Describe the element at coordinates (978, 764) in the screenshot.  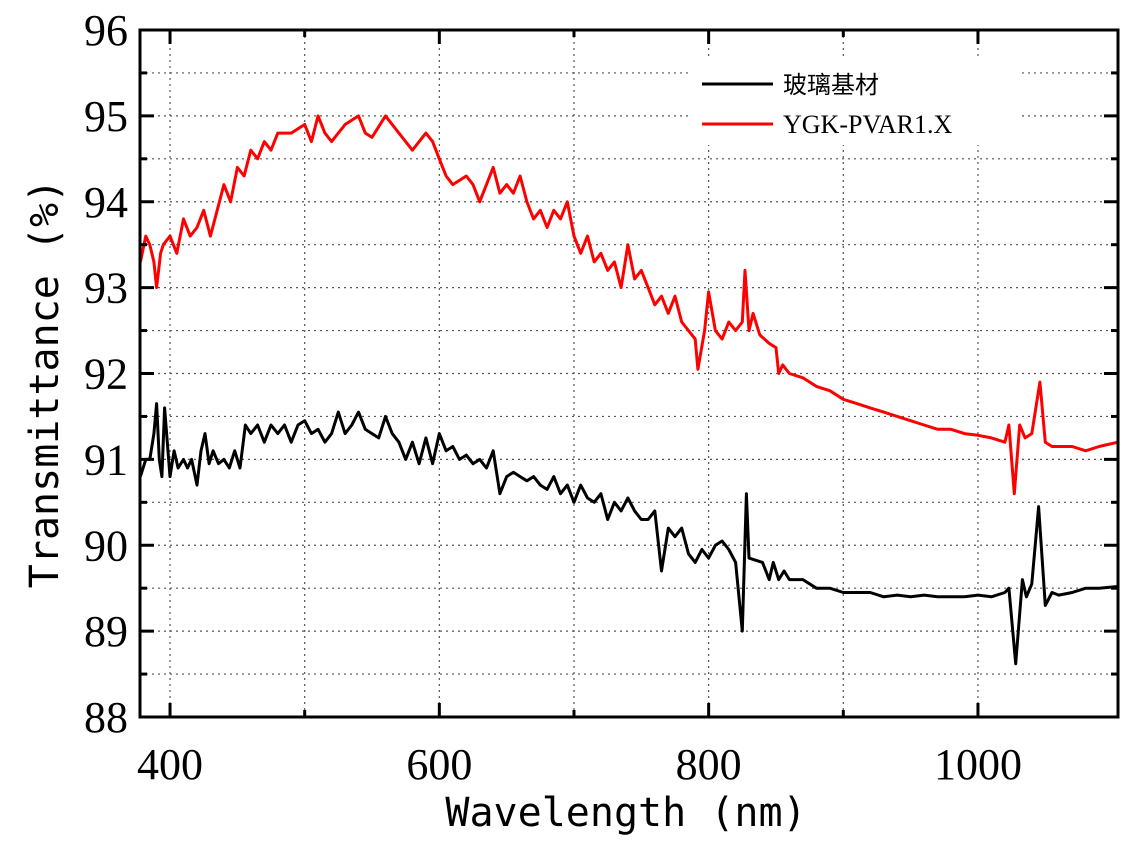
I see `x-tick-label: 1000` at that location.